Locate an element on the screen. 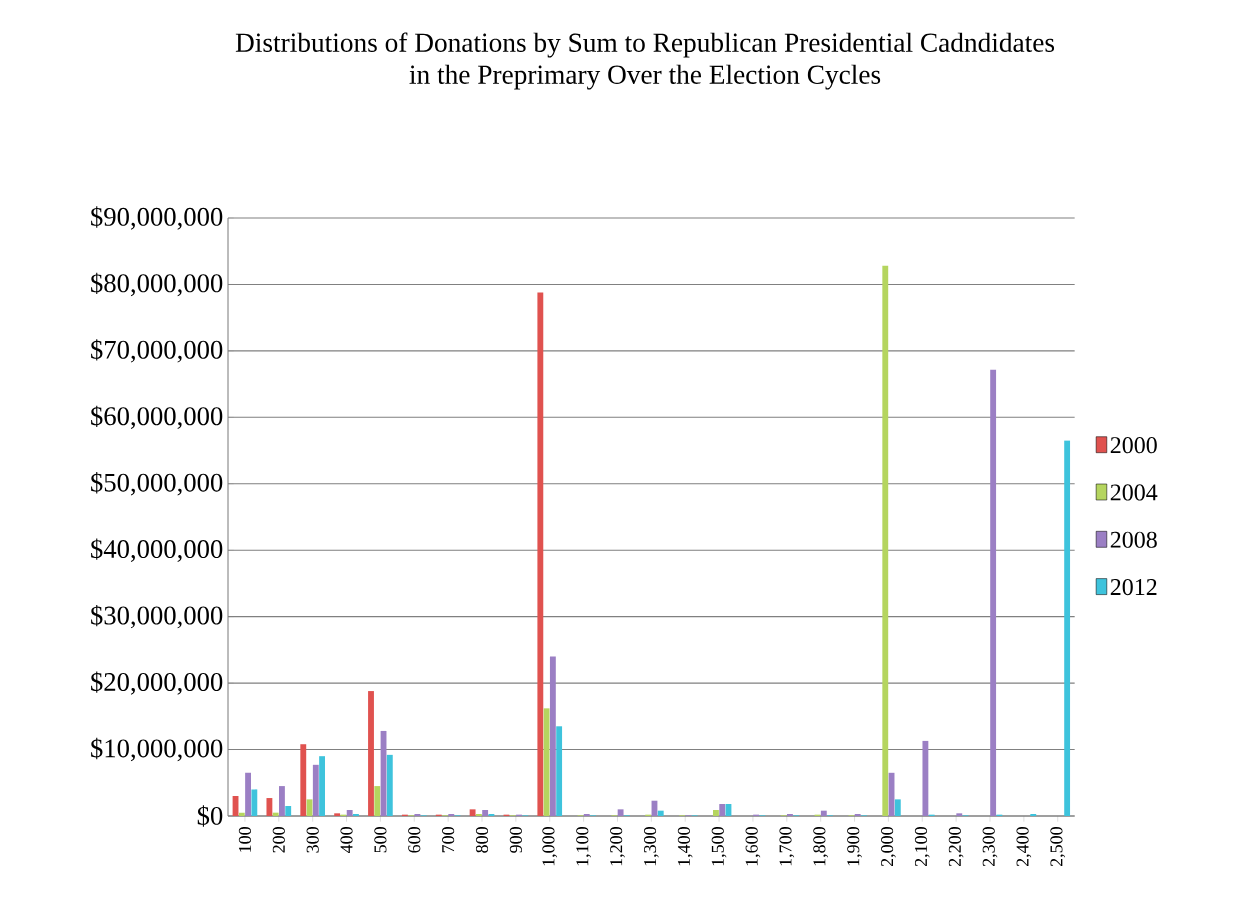 The height and width of the screenshot is (909, 1245). y-tick-label: $30,000,000 is located at coordinates (157, 616).